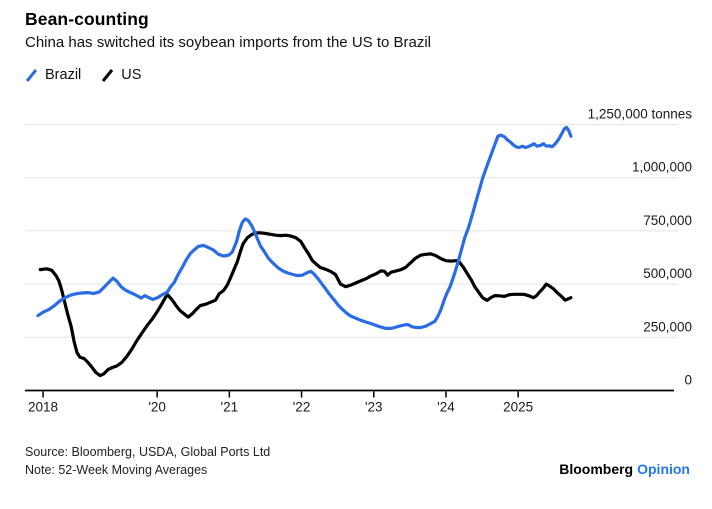 This screenshot has height=509, width=712. Describe the element at coordinates (667, 273) in the screenshot. I see `y-axis-label: 500,000` at that location.